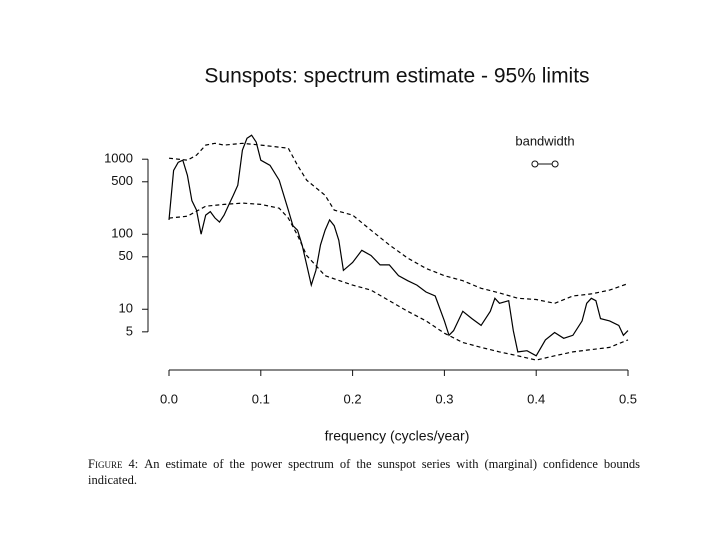  What do you see at coordinates (628, 398) in the screenshot?
I see `x-tick-label: 0.5` at bounding box center [628, 398].